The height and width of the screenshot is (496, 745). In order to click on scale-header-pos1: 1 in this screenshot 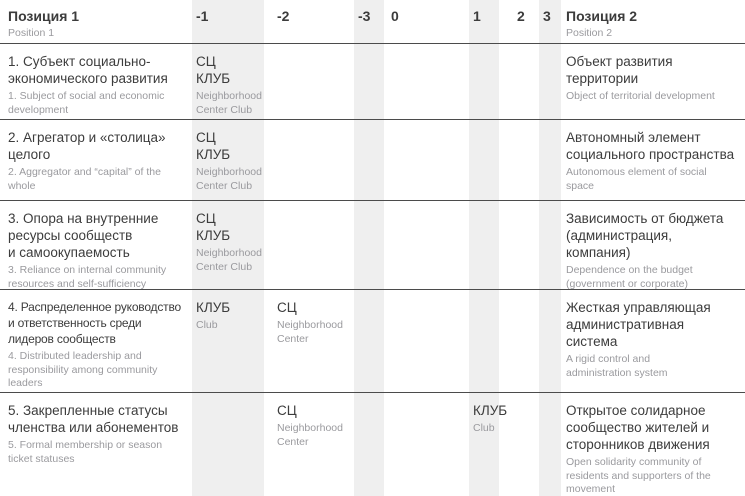, I will do `click(477, 16)`.